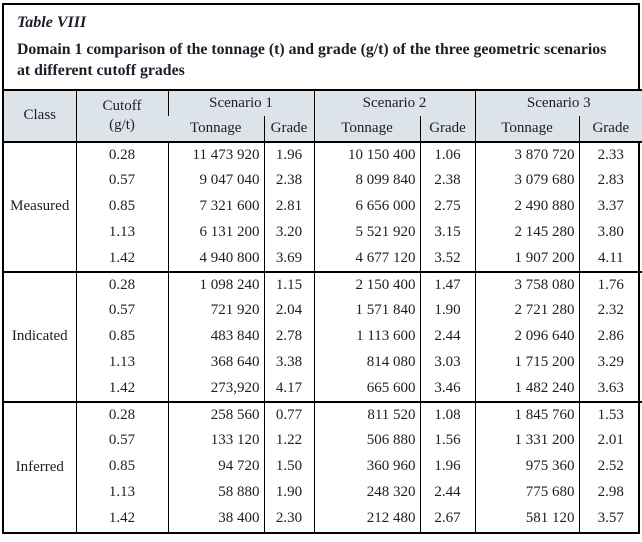  Describe the element at coordinates (289, 258) in the screenshot. I see `grade-cell: 3.69` at that location.